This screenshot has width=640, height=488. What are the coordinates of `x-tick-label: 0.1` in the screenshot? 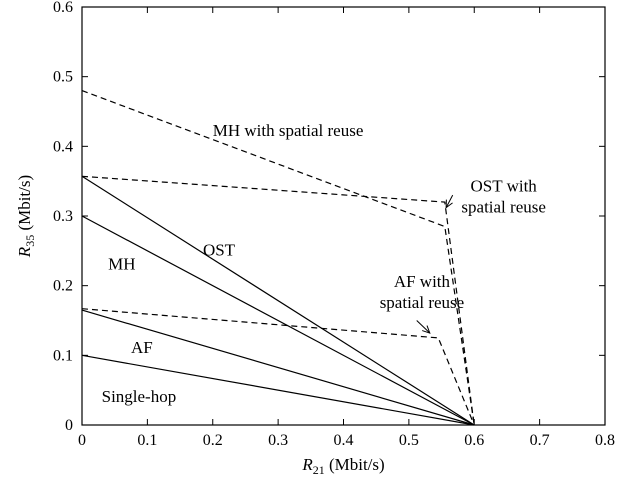 It's located at (147, 440).